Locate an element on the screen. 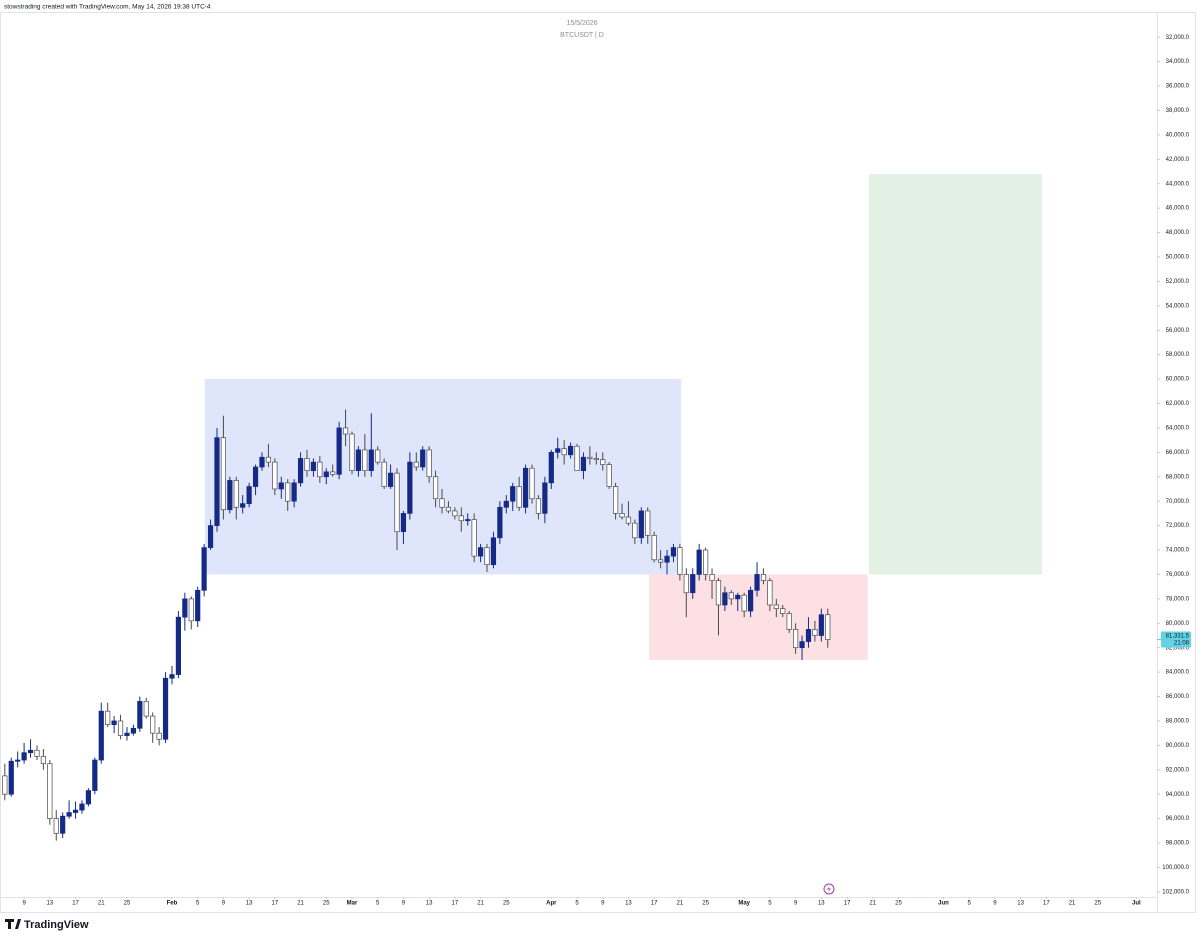 The image size is (1200, 940). y-tick-label: 40,000.0 is located at coordinates (1178, 135).